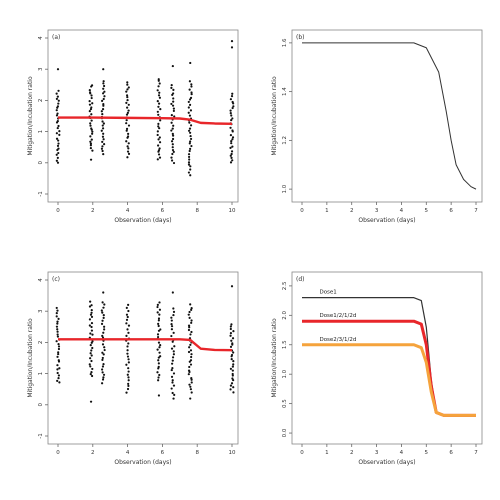 The height and width of the screenshot is (500, 500). Describe the element at coordinates (386, 462) in the screenshot. I see `x-axis-label: Observation (days)` at that location.